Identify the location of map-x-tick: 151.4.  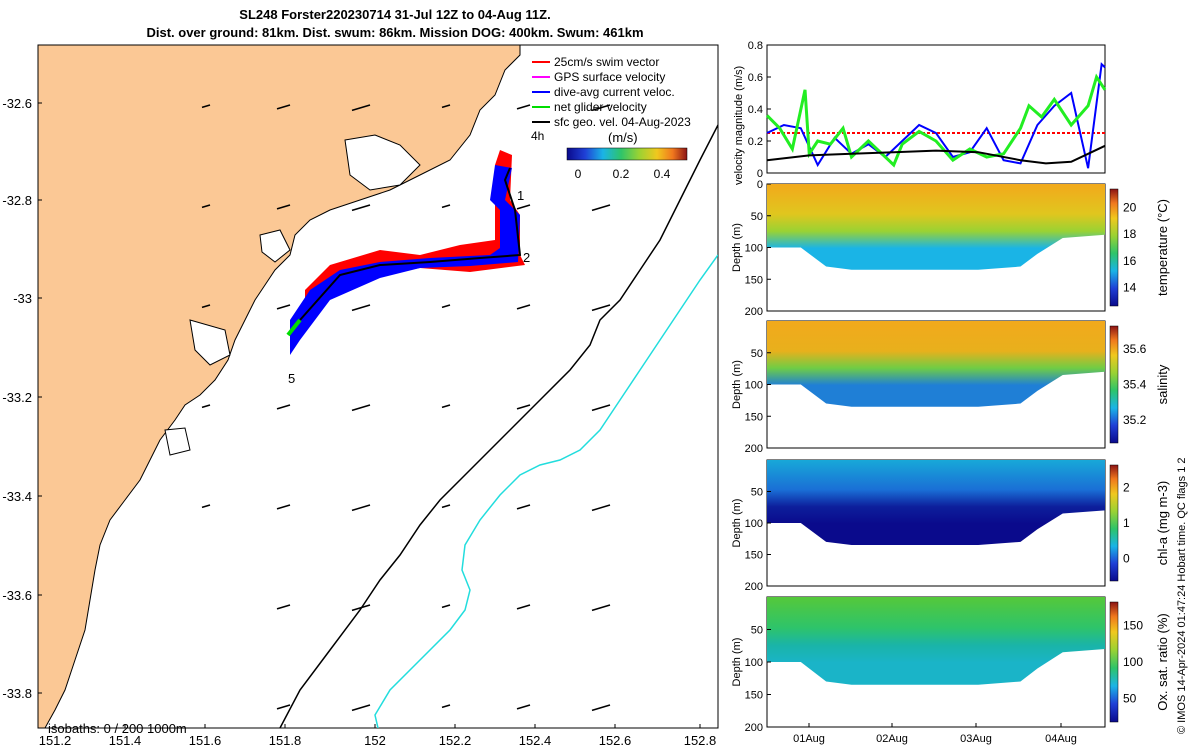
(125, 740).